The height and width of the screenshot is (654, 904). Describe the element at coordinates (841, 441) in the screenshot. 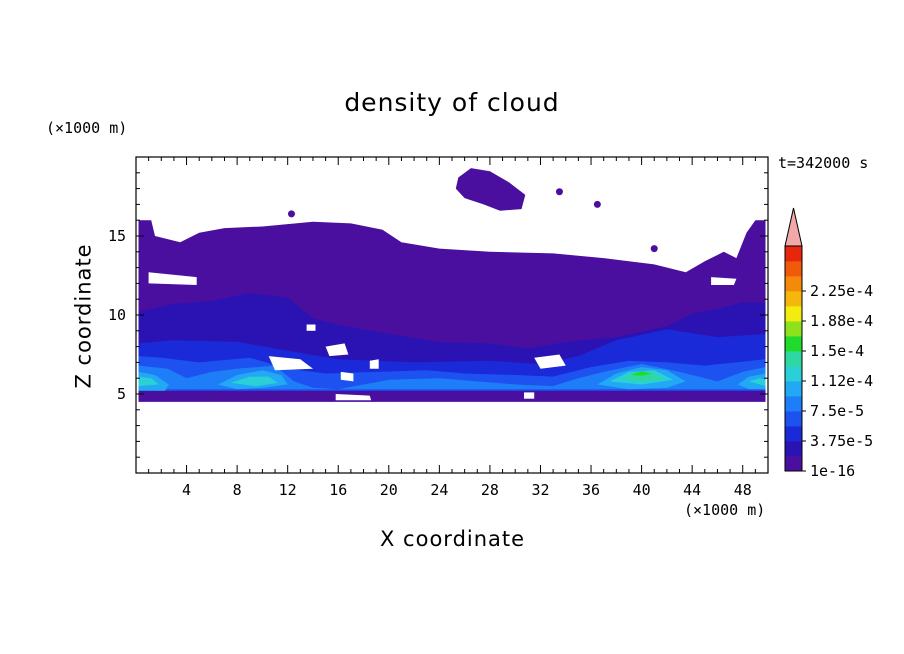

I see `colorbar-label: 3.75e-5` at that location.